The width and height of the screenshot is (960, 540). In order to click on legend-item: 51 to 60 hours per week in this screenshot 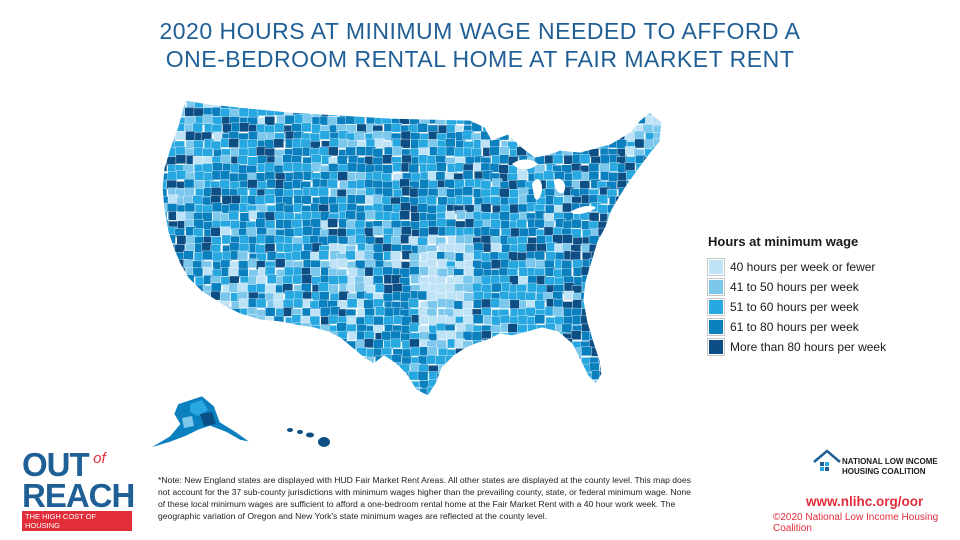, I will do `click(827, 307)`.